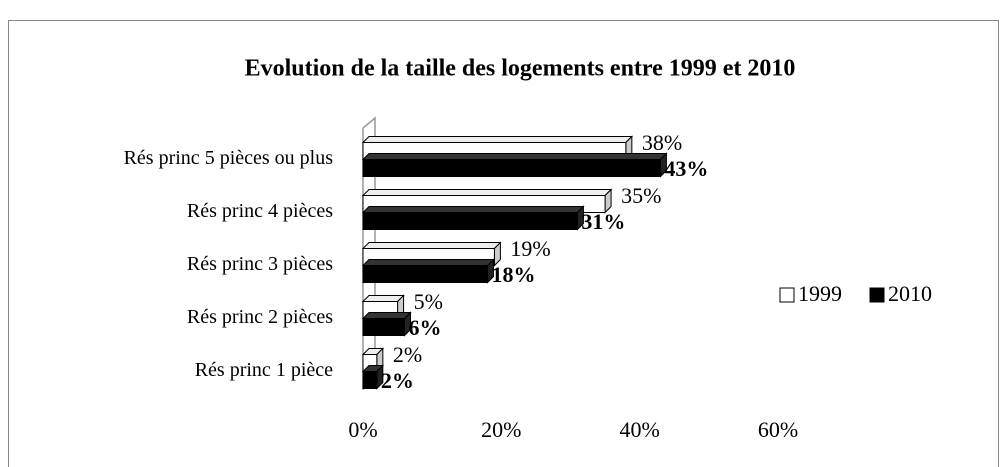 The image size is (1008, 467). Describe the element at coordinates (514, 274) in the screenshot. I see `value-label: 18%` at that location.